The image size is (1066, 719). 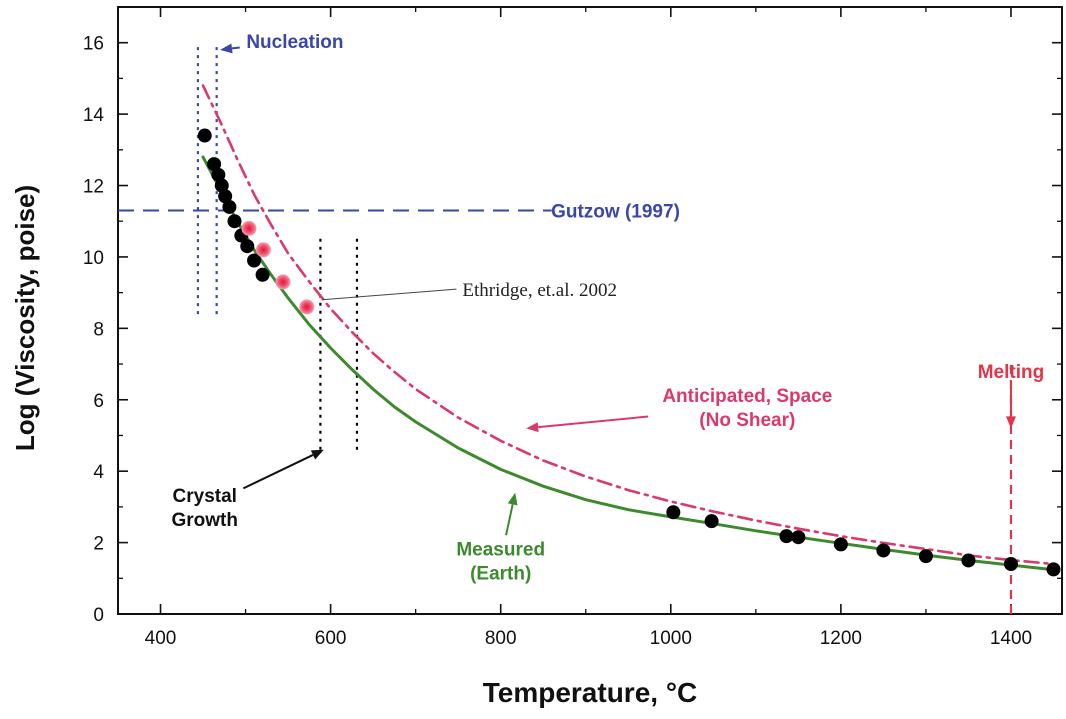 What do you see at coordinates (25, 318) in the screenshot?
I see `y-axis-title: Log (Viscosity, poise)` at bounding box center [25, 318].